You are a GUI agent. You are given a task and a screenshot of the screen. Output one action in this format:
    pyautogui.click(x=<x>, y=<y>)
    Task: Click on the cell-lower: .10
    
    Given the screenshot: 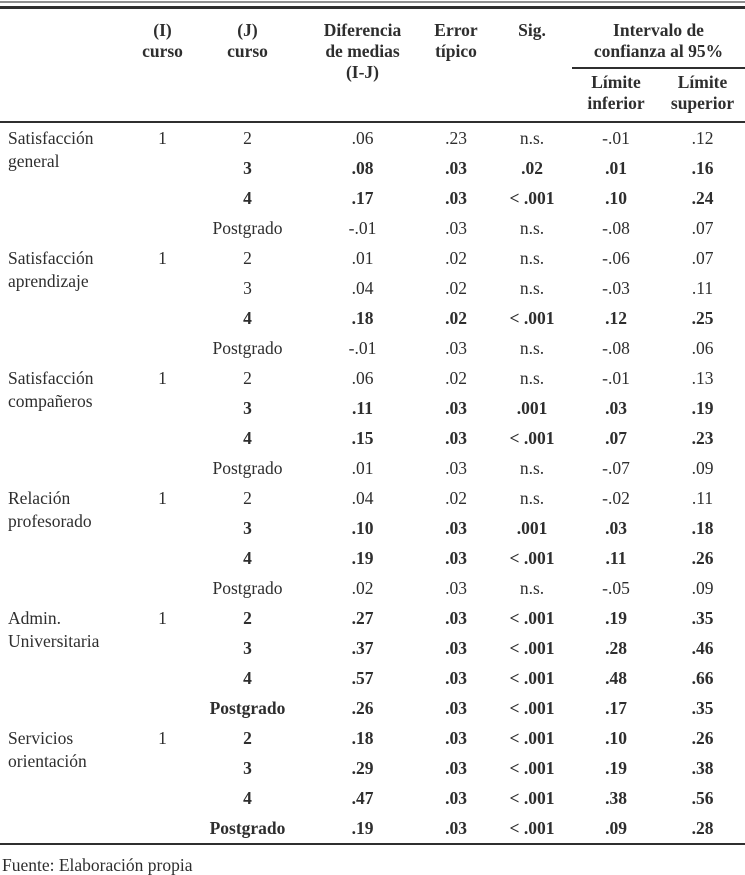 What is the action you would take?
    pyautogui.click(x=616, y=198)
    